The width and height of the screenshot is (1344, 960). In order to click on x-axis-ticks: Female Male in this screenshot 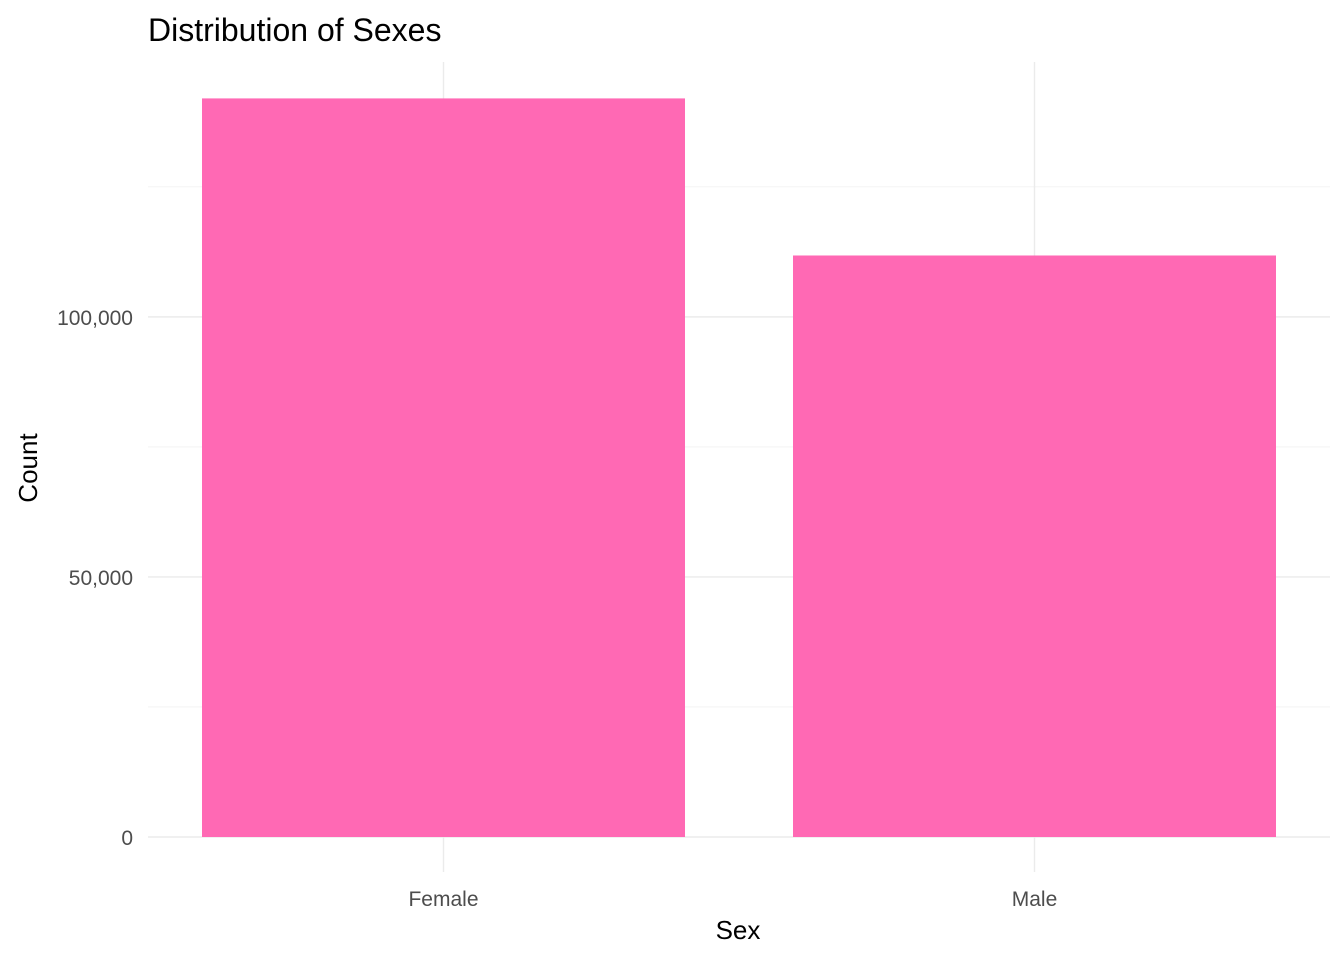, I will do `click(732, 899)`.